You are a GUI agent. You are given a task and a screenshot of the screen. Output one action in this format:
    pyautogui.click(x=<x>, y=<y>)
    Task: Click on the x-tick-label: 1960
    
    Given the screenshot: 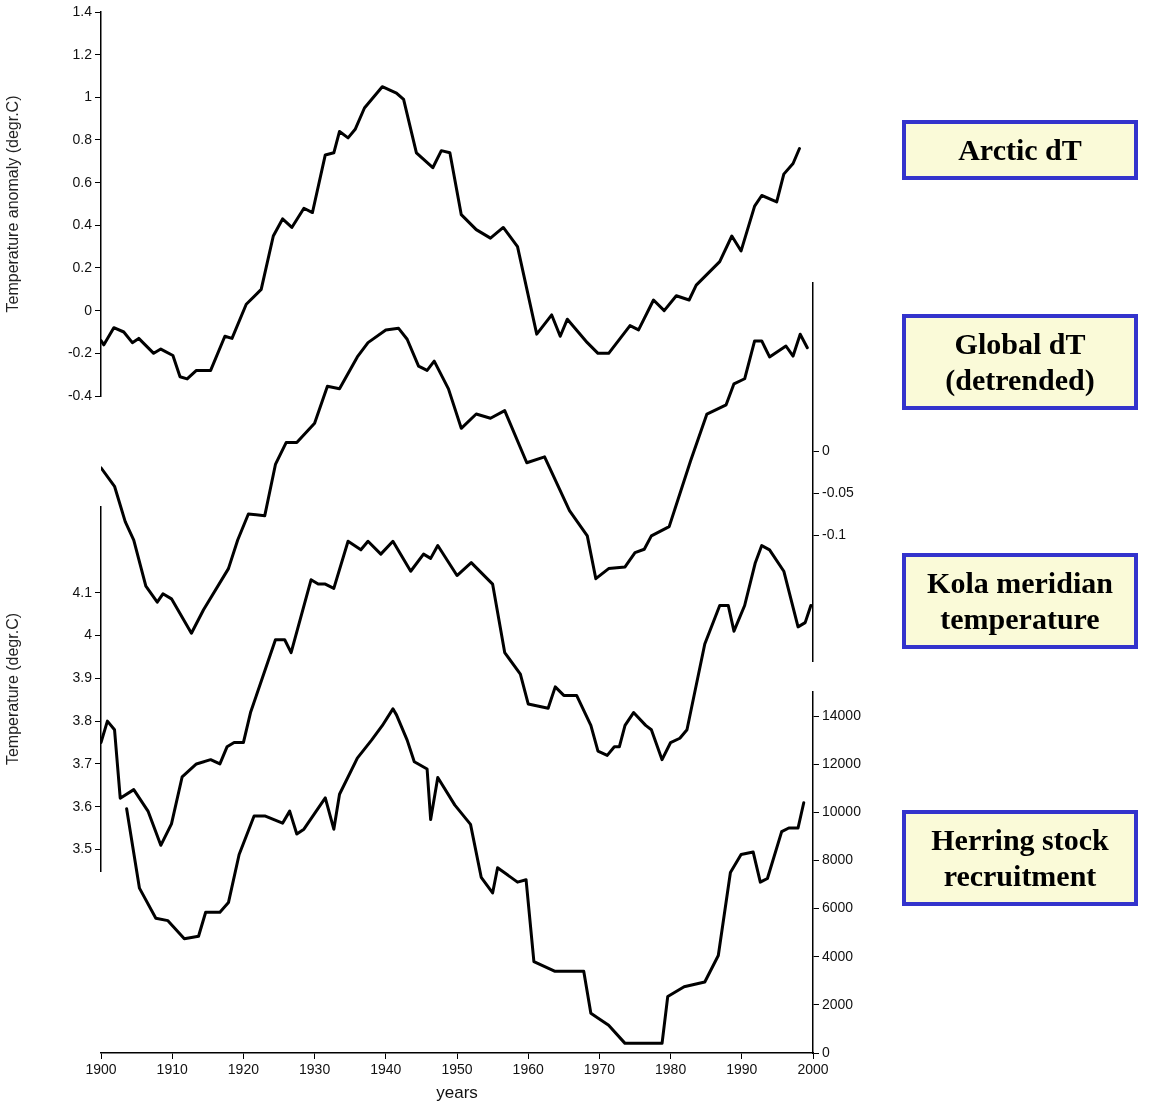 What is the action you would take?
    pyautogui.click(x=528, y=1069)
    